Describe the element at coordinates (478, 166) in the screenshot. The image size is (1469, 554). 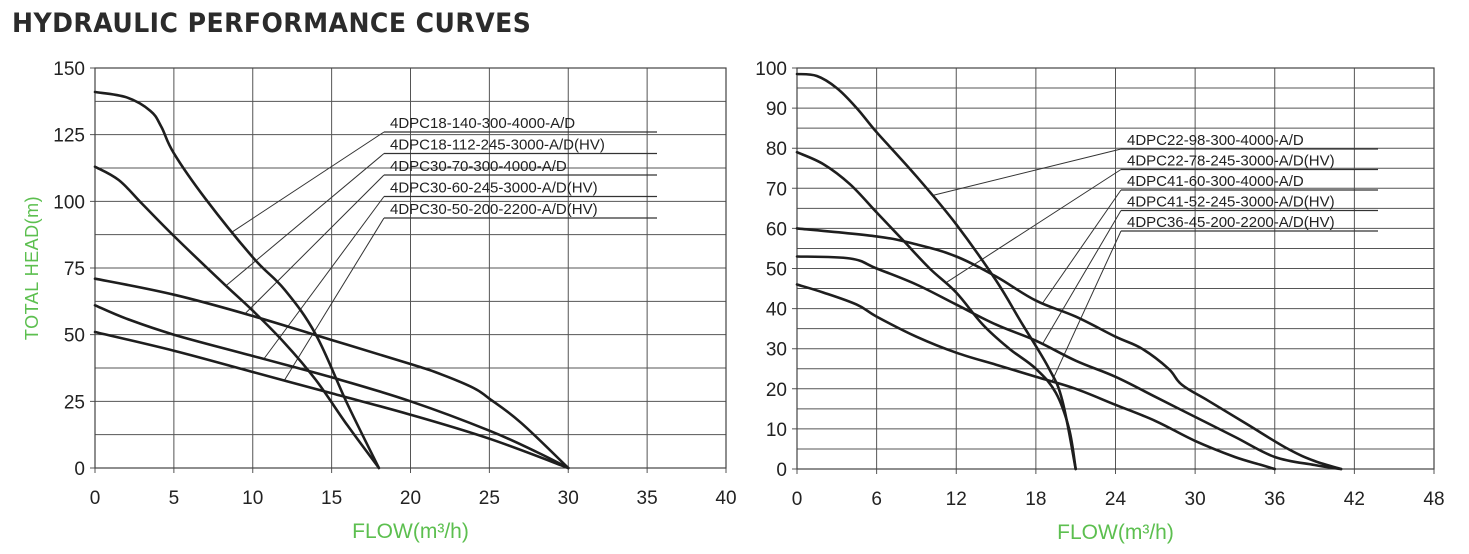
I see `legend-label: 4DPC30-70-300-4000-A/D` at that location.